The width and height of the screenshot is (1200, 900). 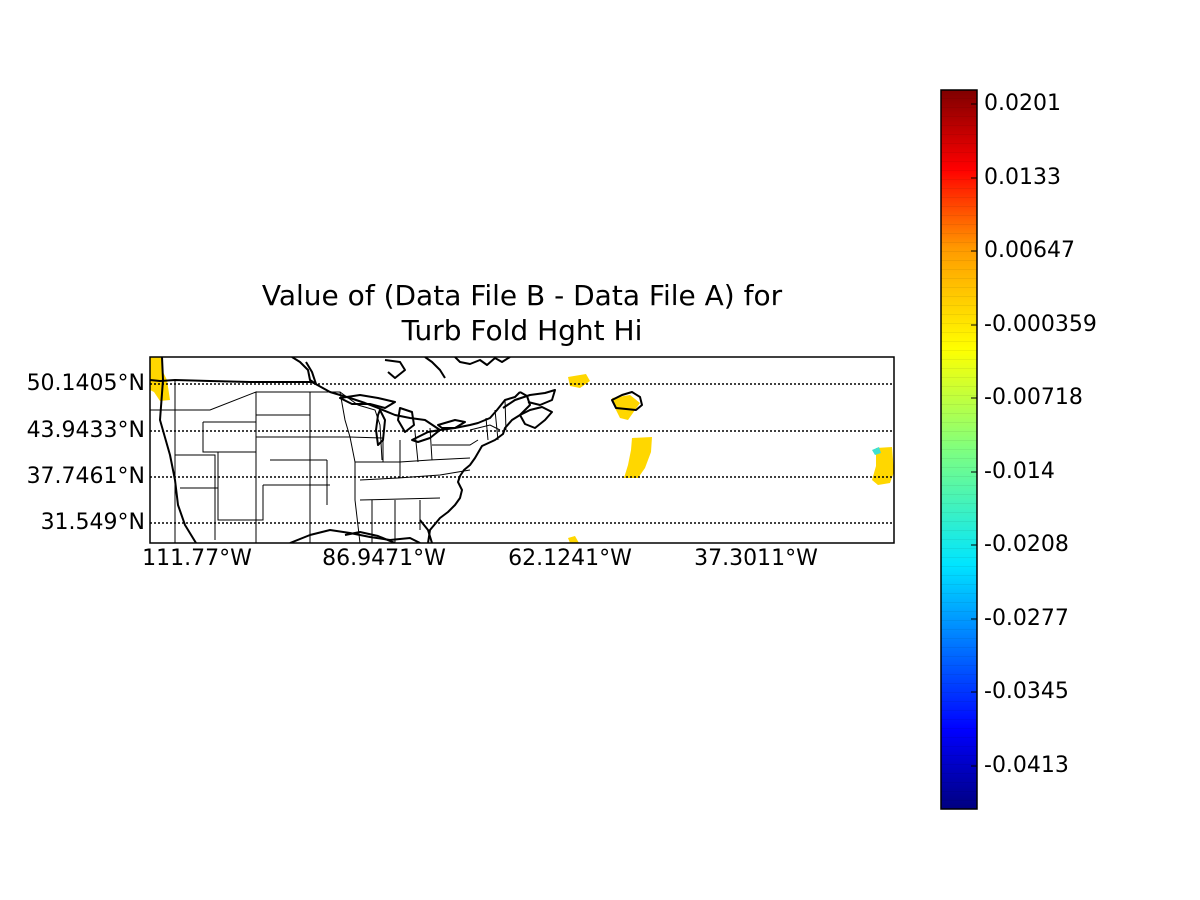 I want to click on colorbar-tick-label: -0.00718, so click(x=1033, y=397).